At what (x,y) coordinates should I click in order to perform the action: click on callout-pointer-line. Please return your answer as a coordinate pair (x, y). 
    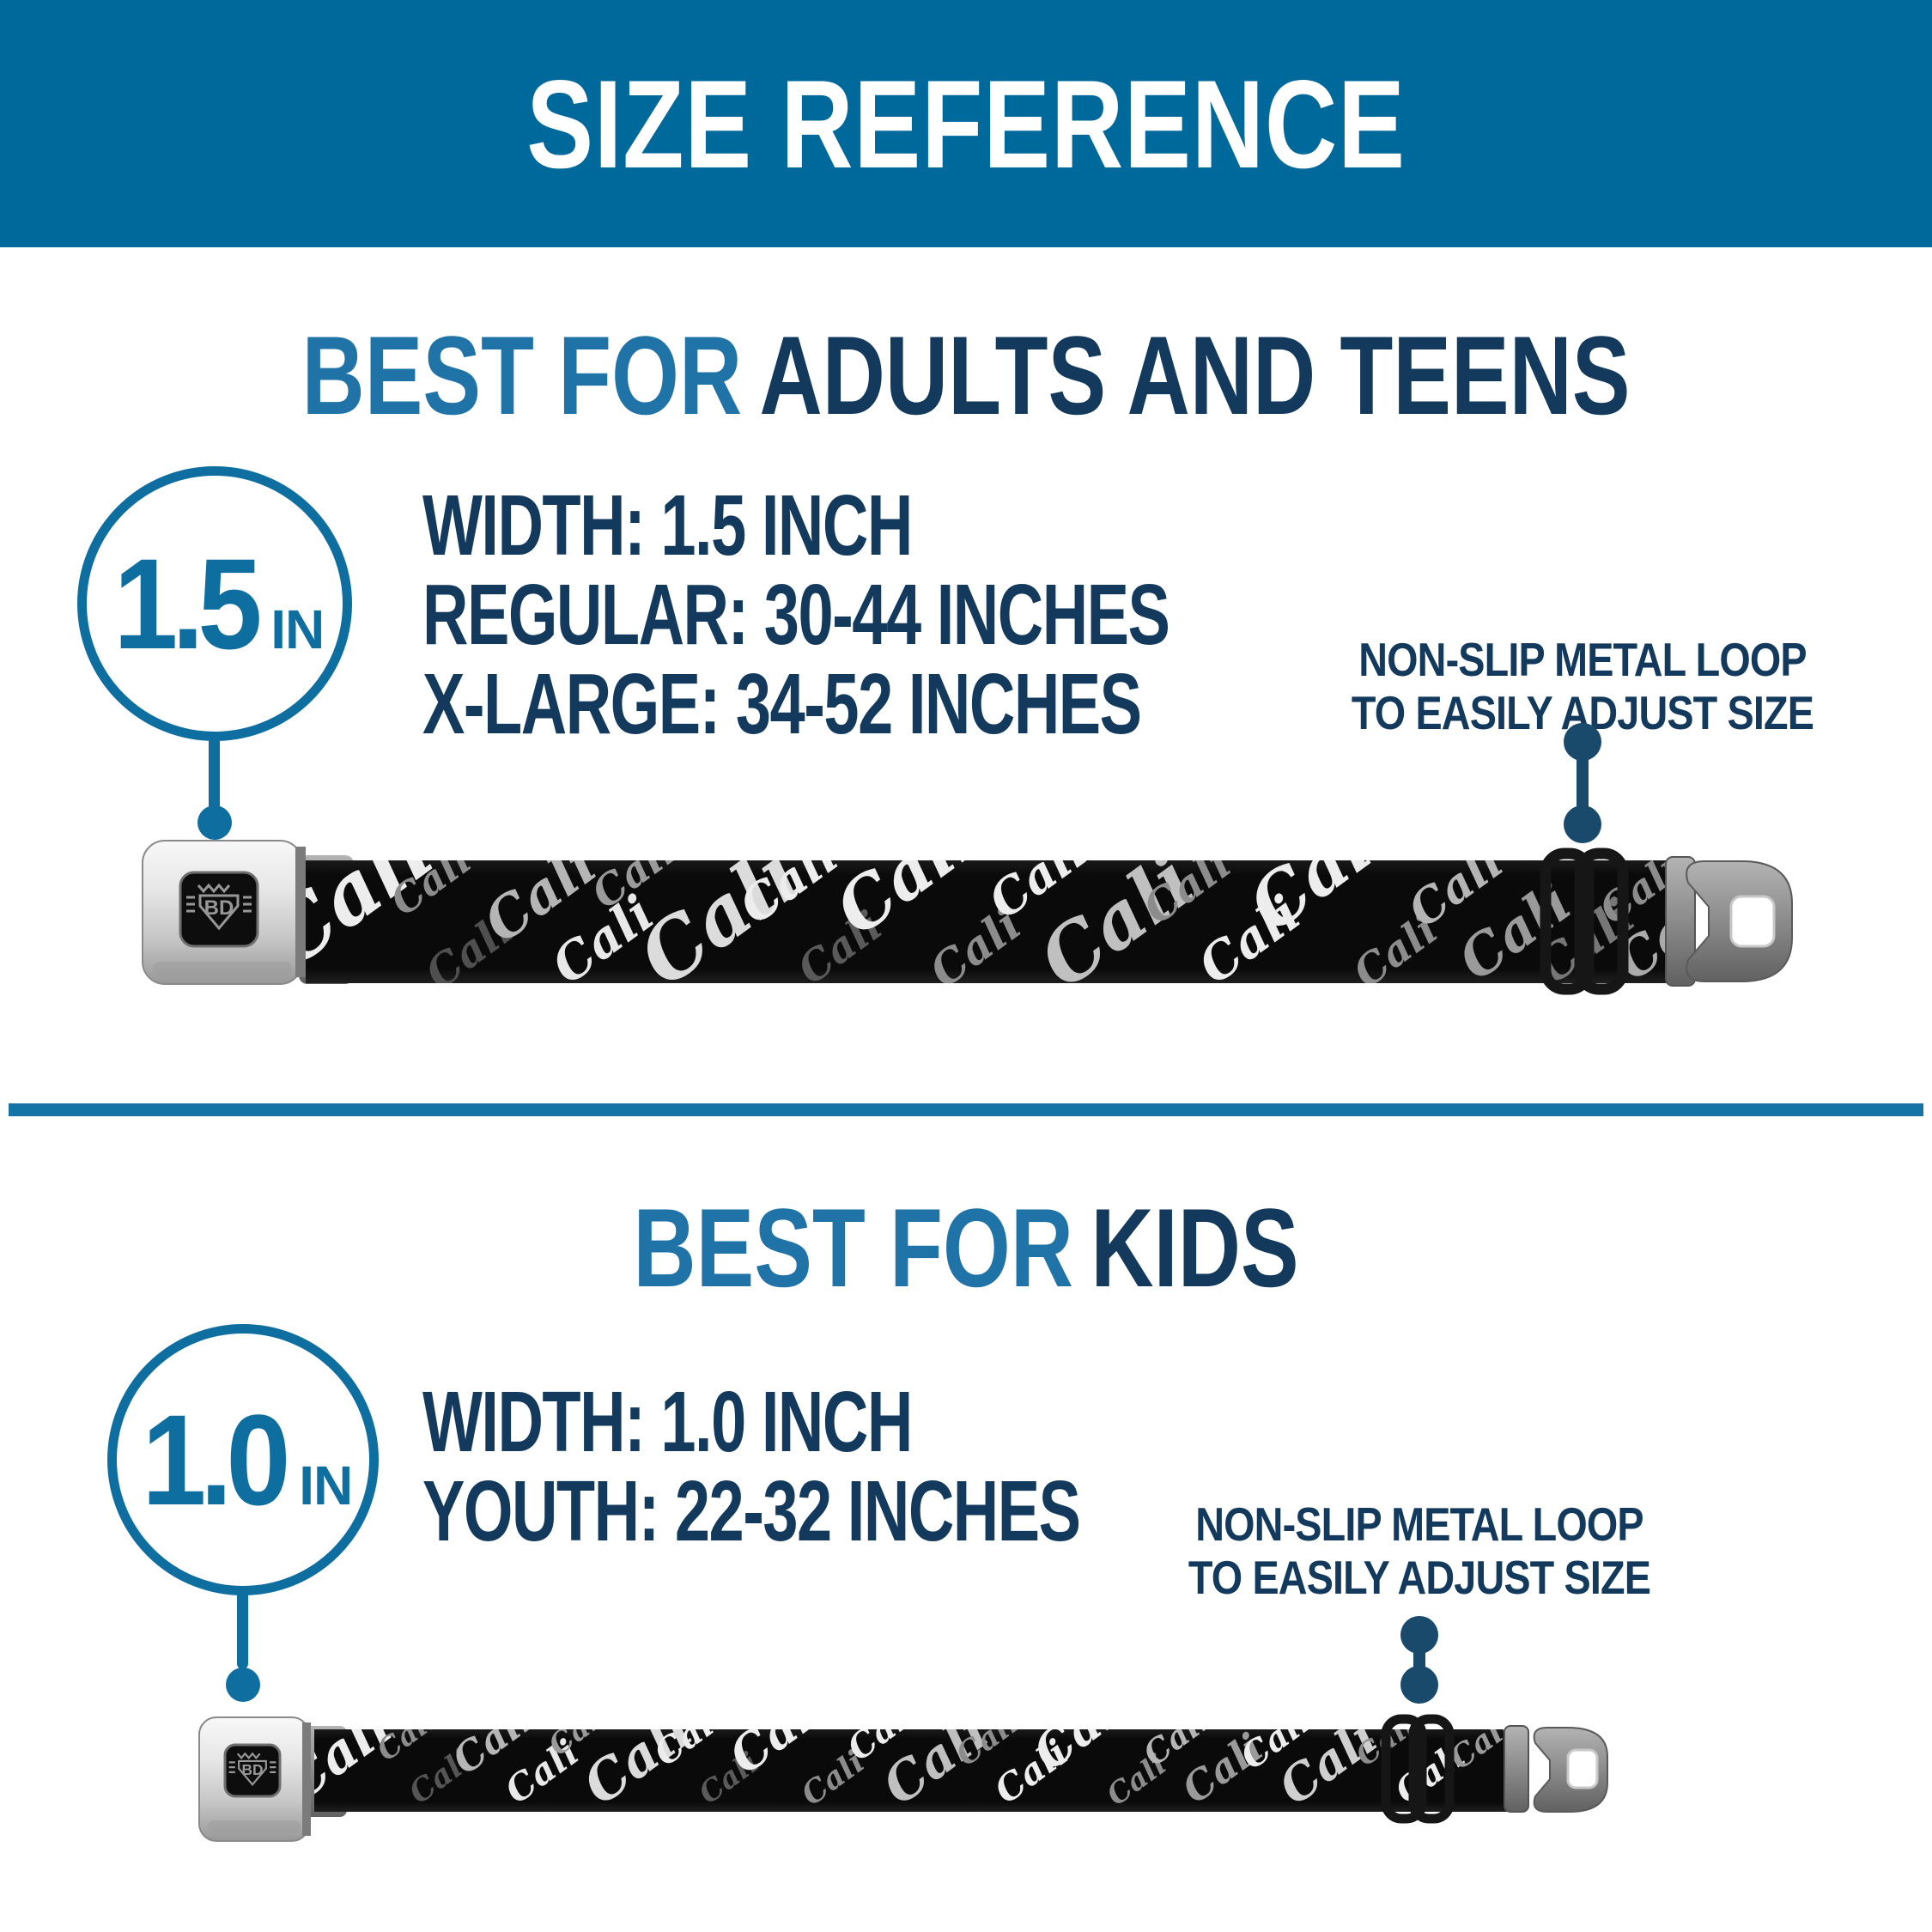
    Looking at the image, I should click on (1583, 781).